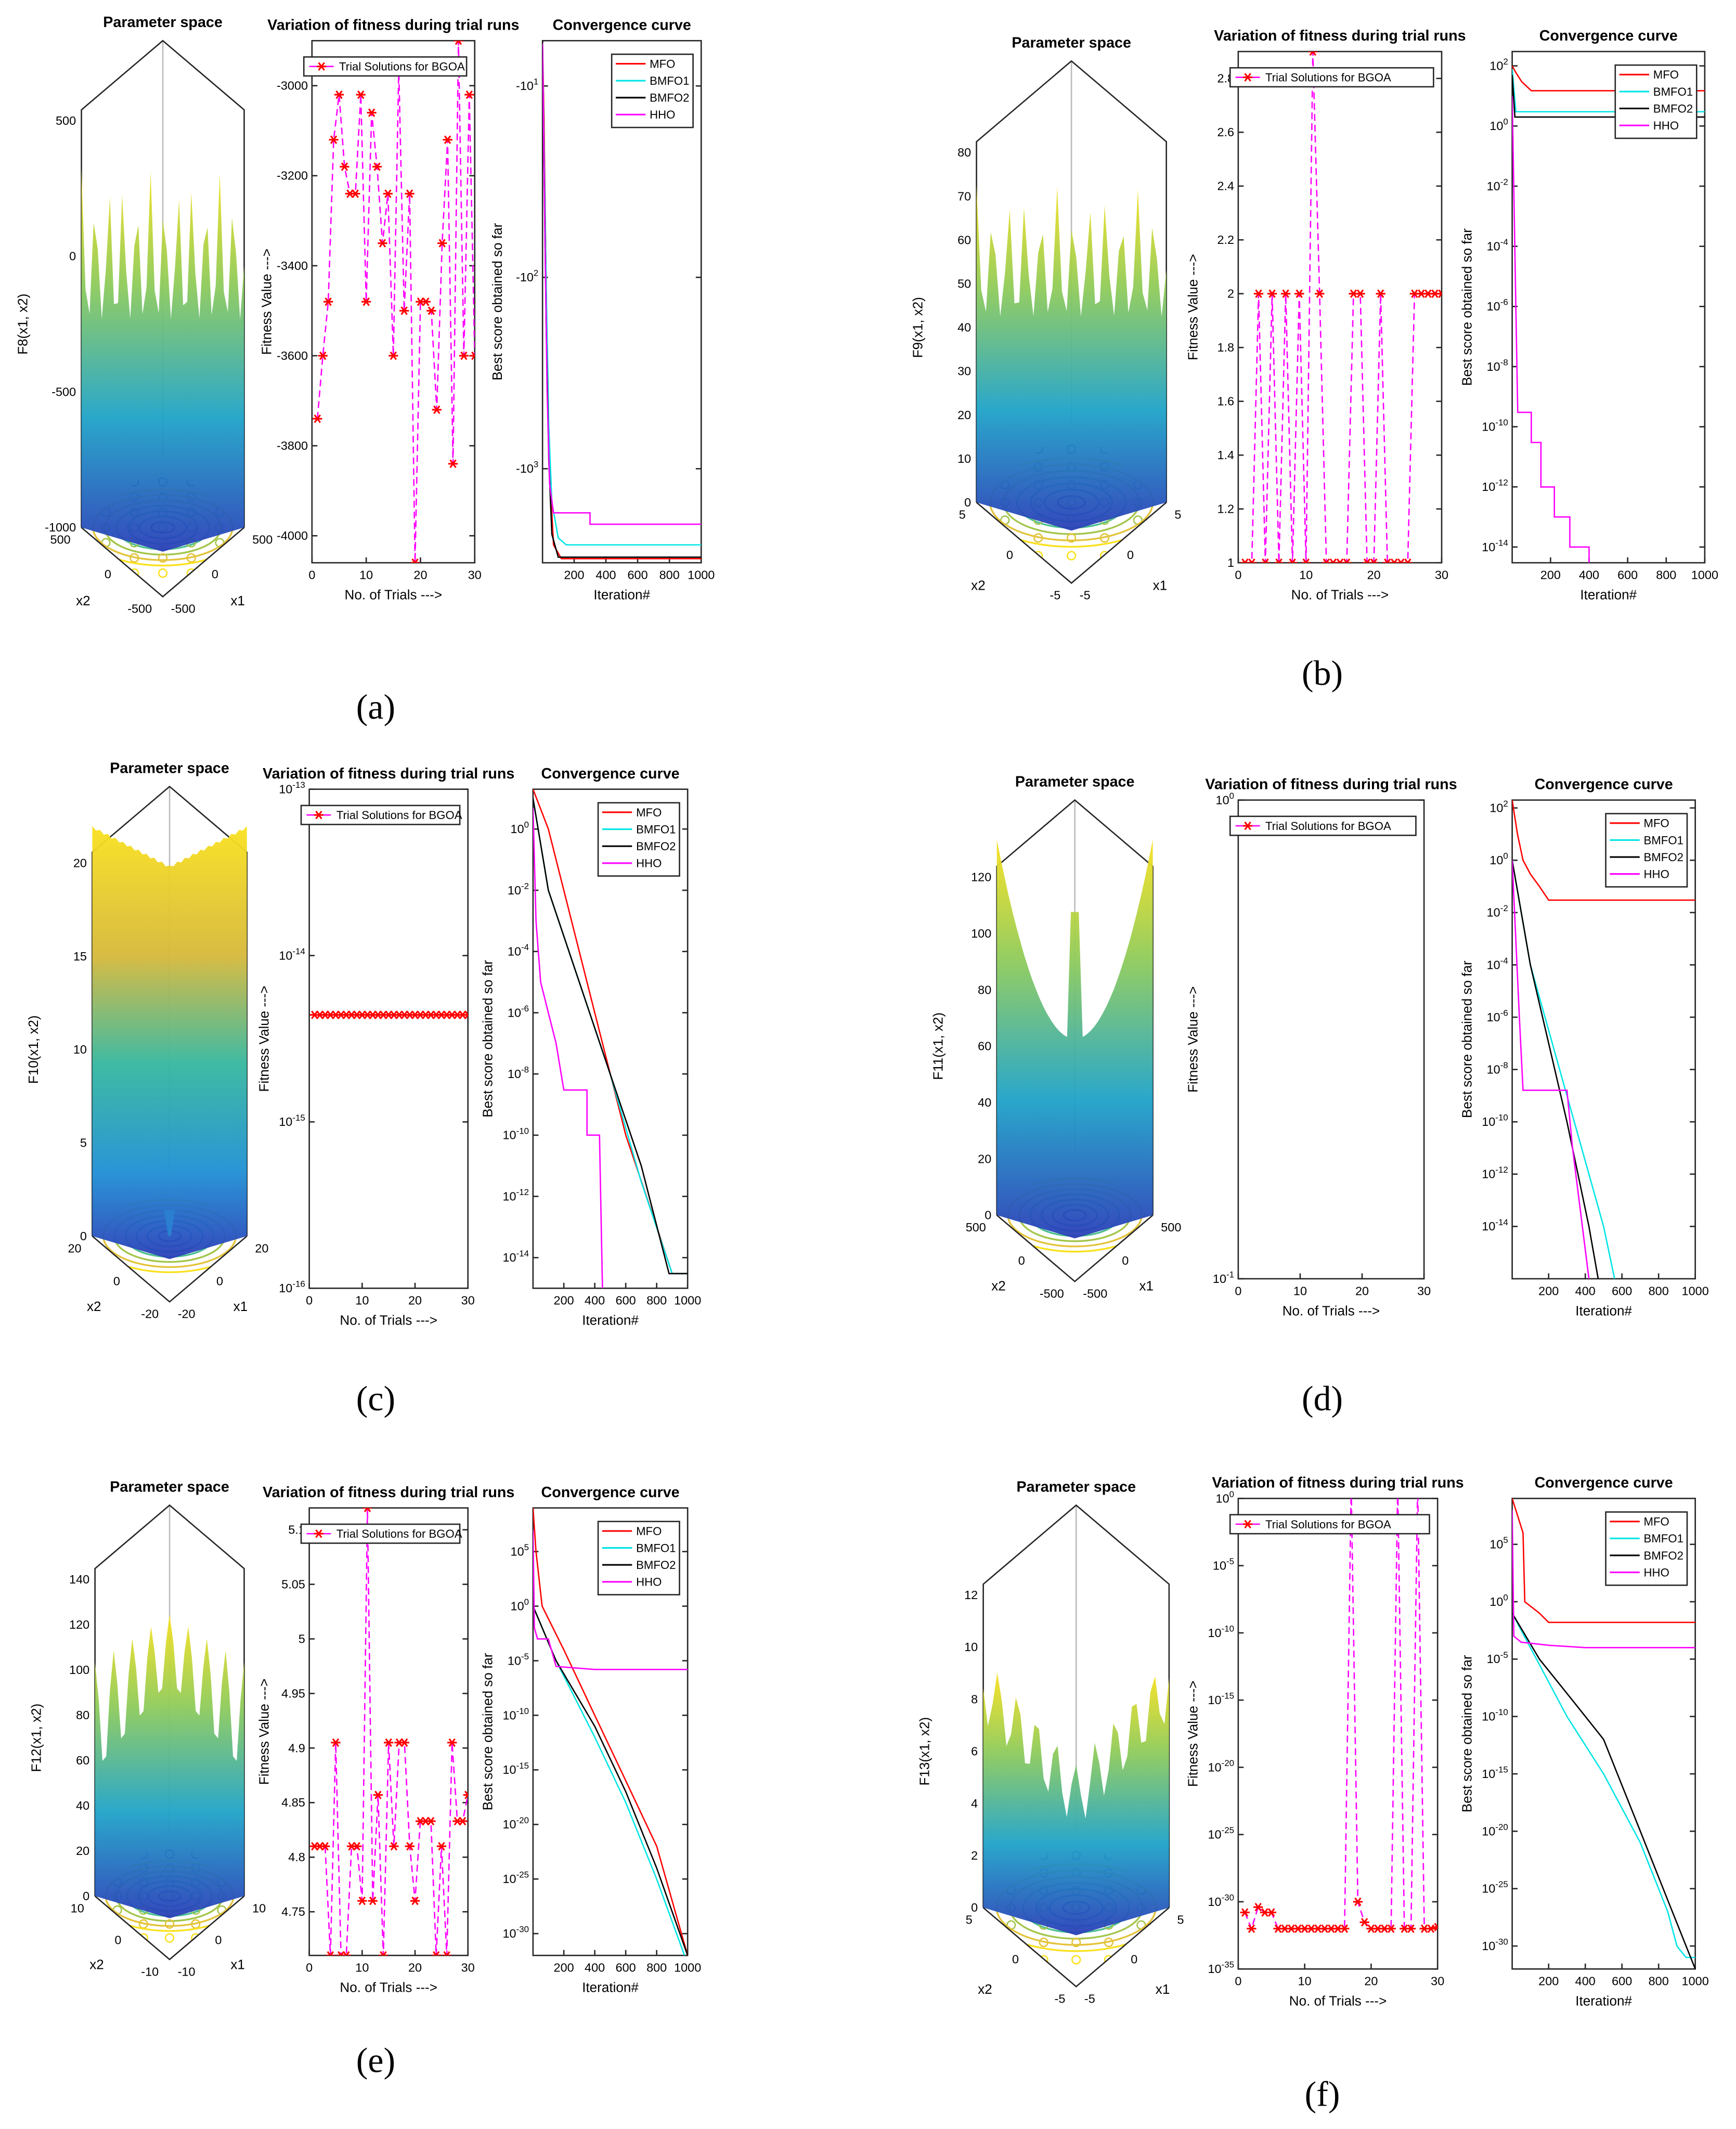 This screenshot has height=2129, width=1736. I want to click on x2-axis-label: x2, so click(96, 1964).